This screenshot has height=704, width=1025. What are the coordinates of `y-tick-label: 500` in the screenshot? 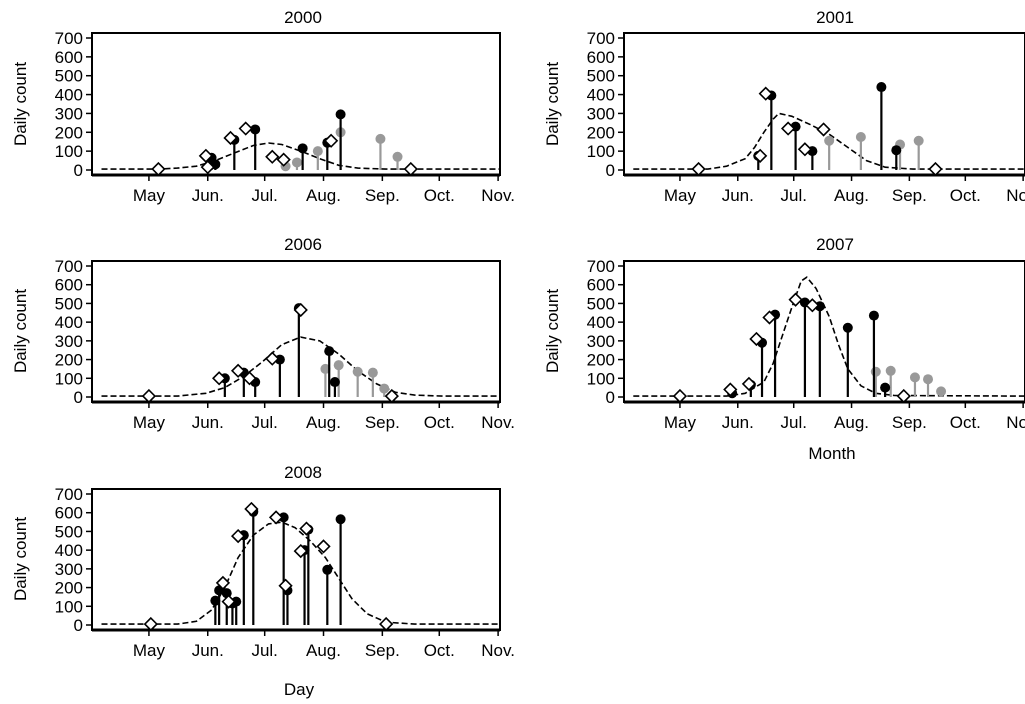 It's located at (601, 303).